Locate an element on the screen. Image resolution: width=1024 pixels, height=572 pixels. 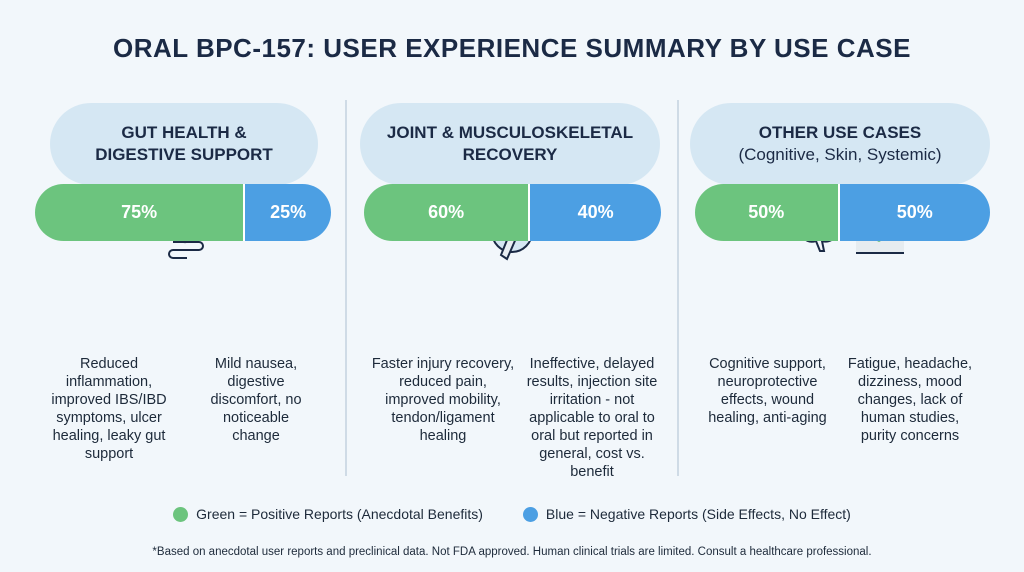
negative-segment: 40% is located at coordinates (595, 212).